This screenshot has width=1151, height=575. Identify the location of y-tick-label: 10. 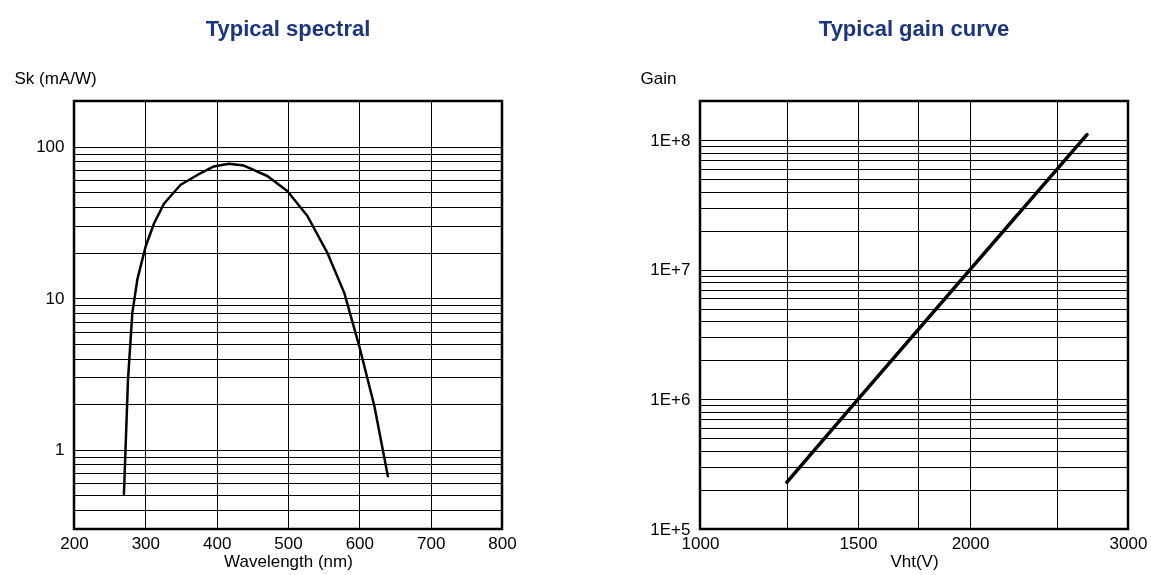
(55, 298).